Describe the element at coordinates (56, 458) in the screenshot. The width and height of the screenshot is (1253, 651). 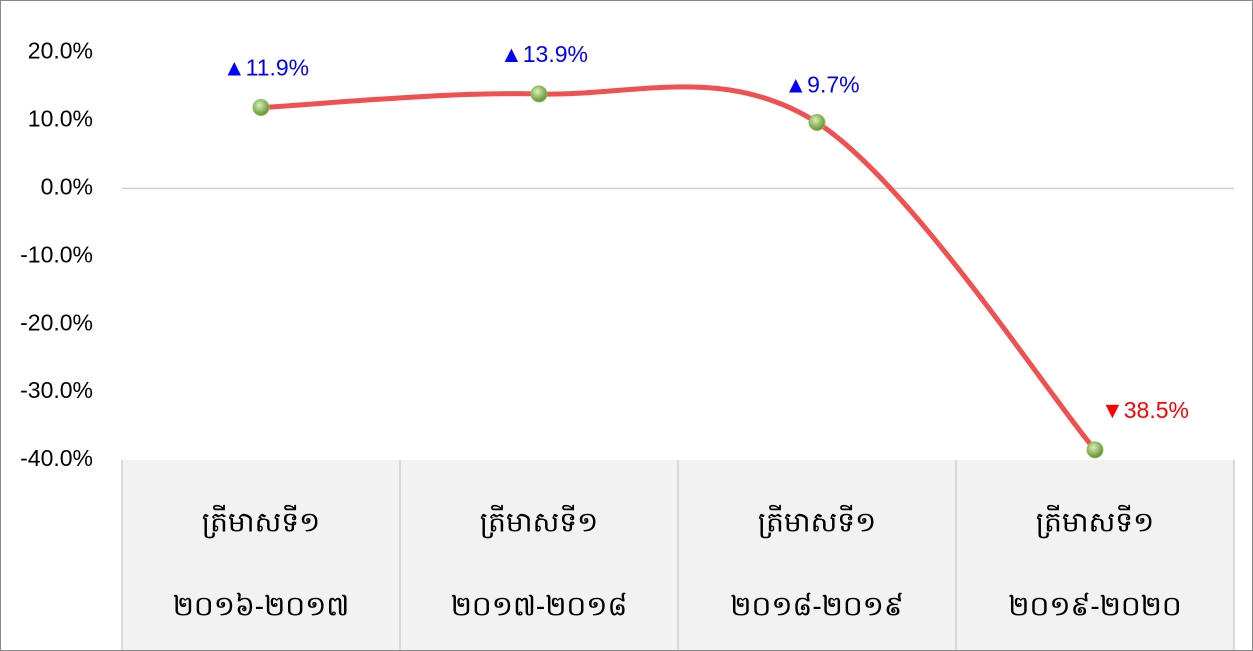
I see `y-tick-label: -40.0%` at that location.